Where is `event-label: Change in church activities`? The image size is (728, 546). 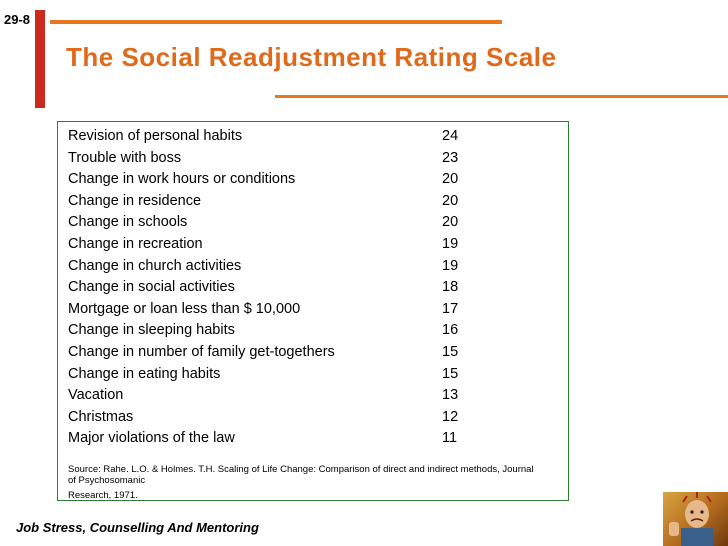 event-label: Change in church activities is located at coordinates (155, 265).